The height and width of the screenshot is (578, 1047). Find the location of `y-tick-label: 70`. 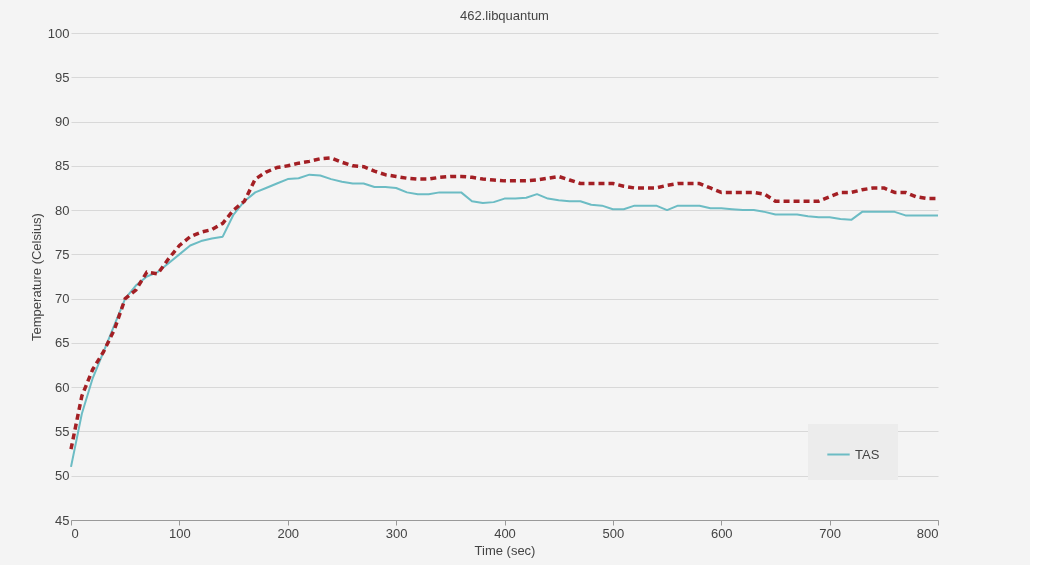

y-tick-label: 70 is located at coordinates (62, 299).